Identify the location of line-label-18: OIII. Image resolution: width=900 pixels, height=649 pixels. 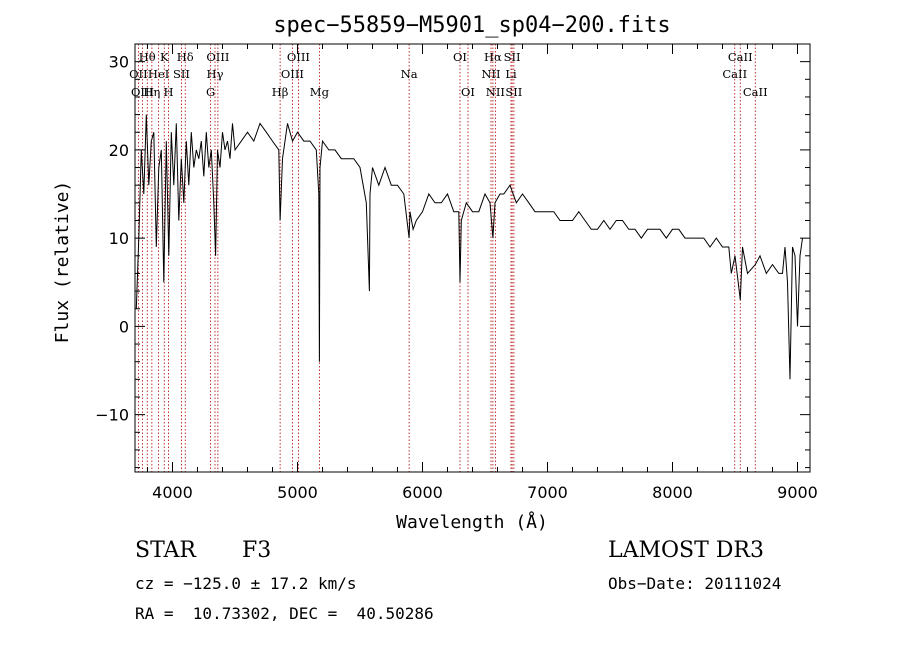
(142, 92).